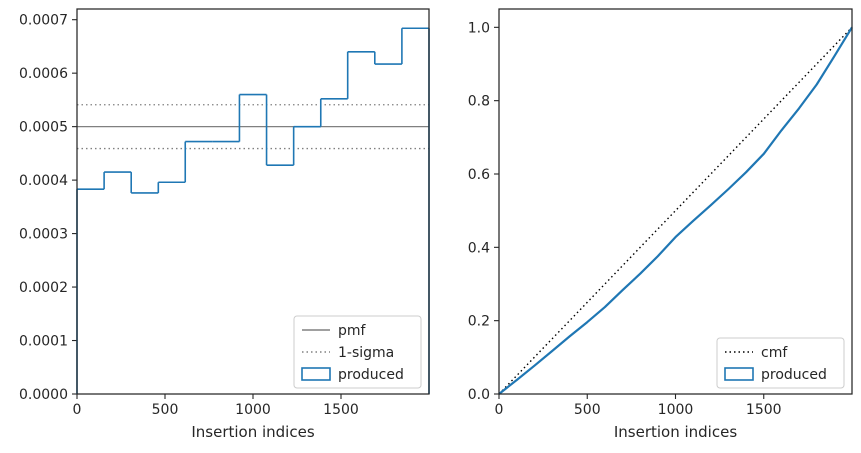  I want to click on legend: pmf 1-sigma produced, so click(357, 352).